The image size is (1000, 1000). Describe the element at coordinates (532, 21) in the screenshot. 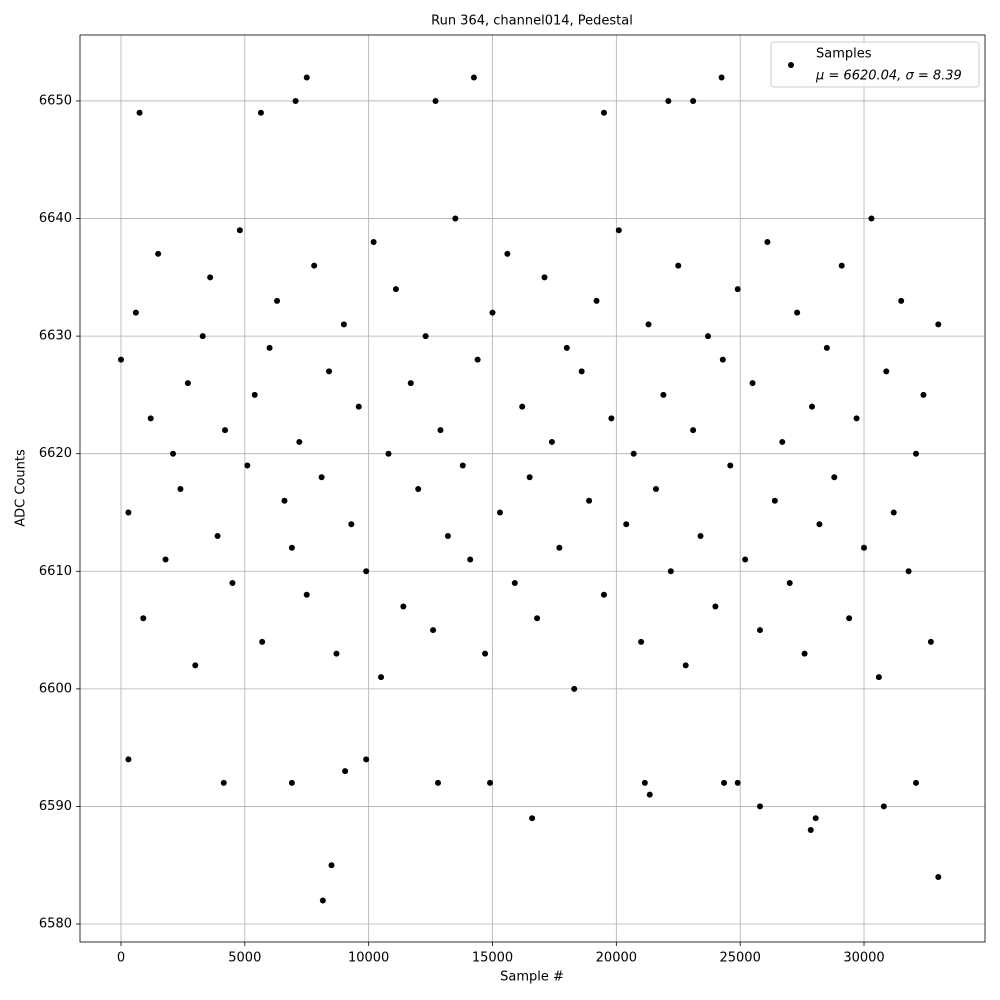

I see `chart-title: Run 364, channel014, Pedestal` at that location.